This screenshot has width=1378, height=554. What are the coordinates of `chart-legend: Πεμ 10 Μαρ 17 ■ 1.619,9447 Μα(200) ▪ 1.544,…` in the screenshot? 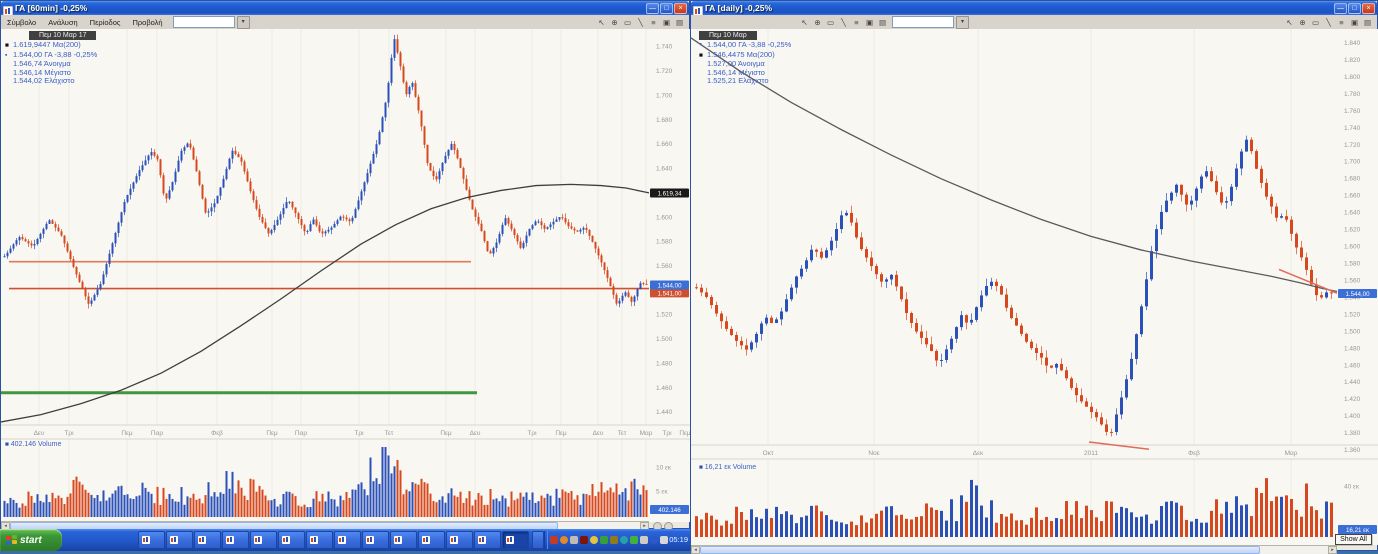 It's located at (51, 58).